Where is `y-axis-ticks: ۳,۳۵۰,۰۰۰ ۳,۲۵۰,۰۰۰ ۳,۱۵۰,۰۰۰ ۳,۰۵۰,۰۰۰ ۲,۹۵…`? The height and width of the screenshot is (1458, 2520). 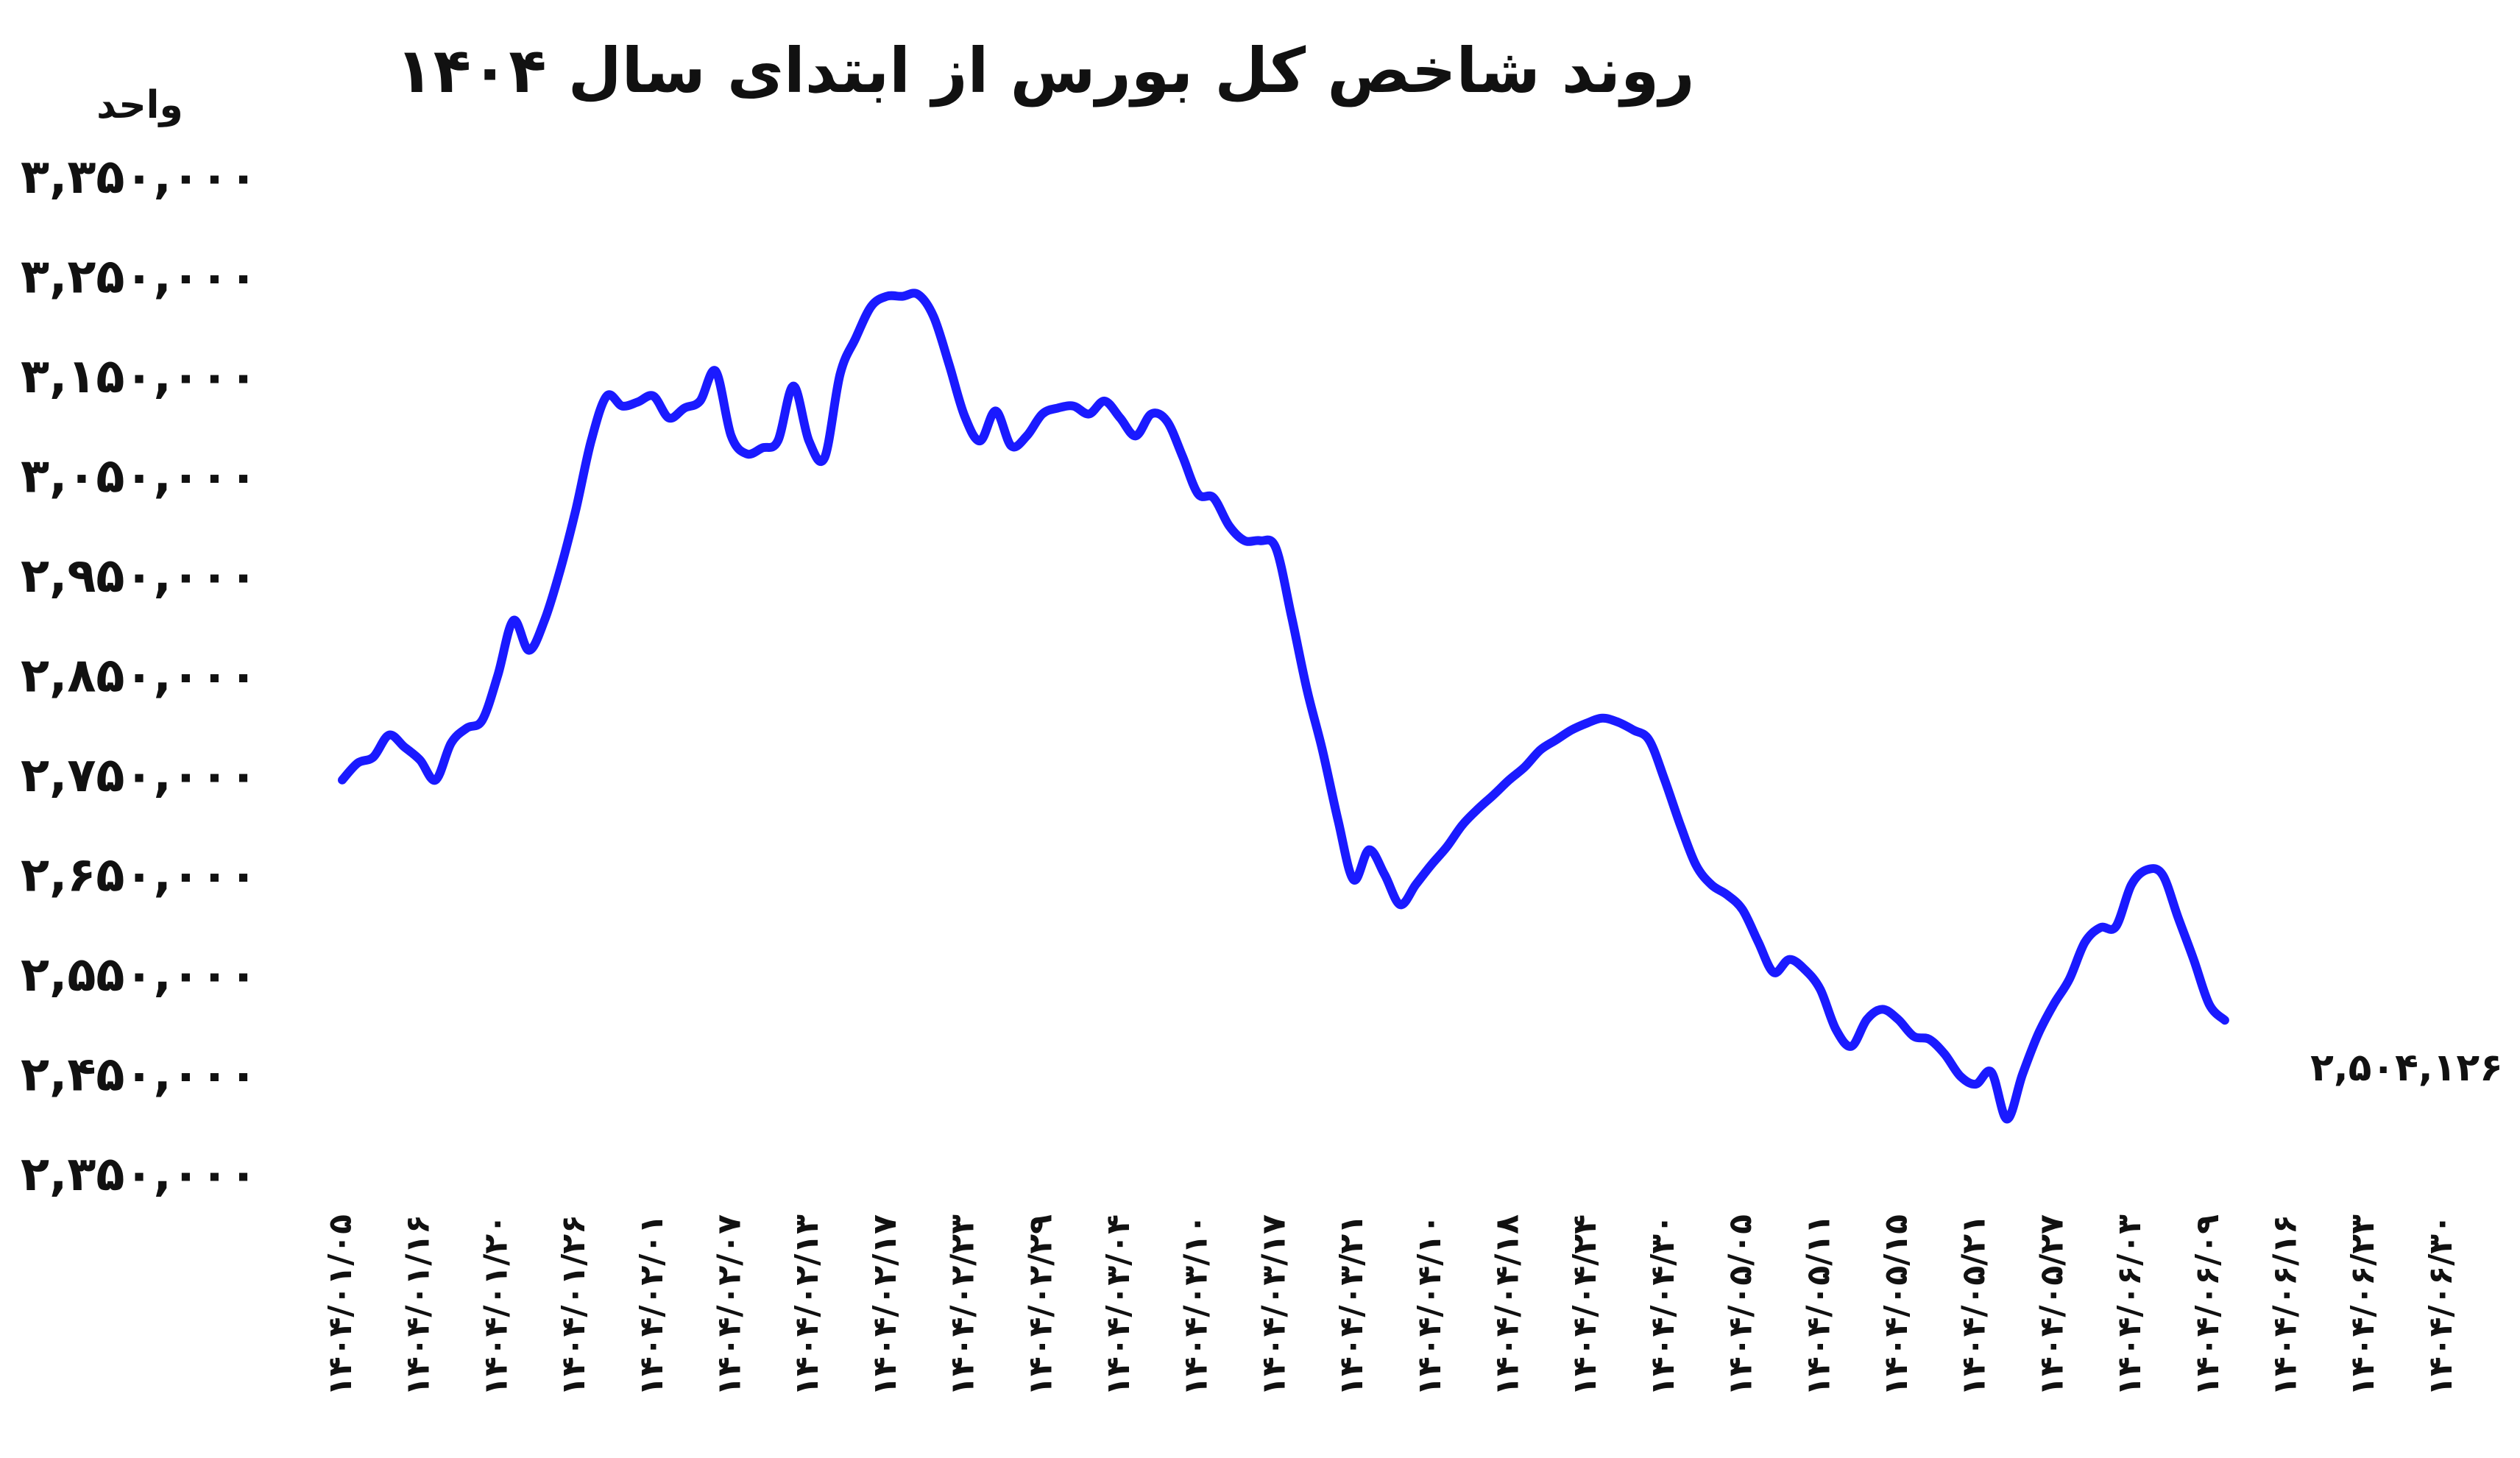 y-axis-ticks: ۳,۳۵۰,۰۰۰ ۳,۲۵۰,۰۰۰ ۳,۱۵۰,۰۰۰ ۳,۰۵۰,۰۰۰ ۲,۹۵… is located at coordinates (139, 676).